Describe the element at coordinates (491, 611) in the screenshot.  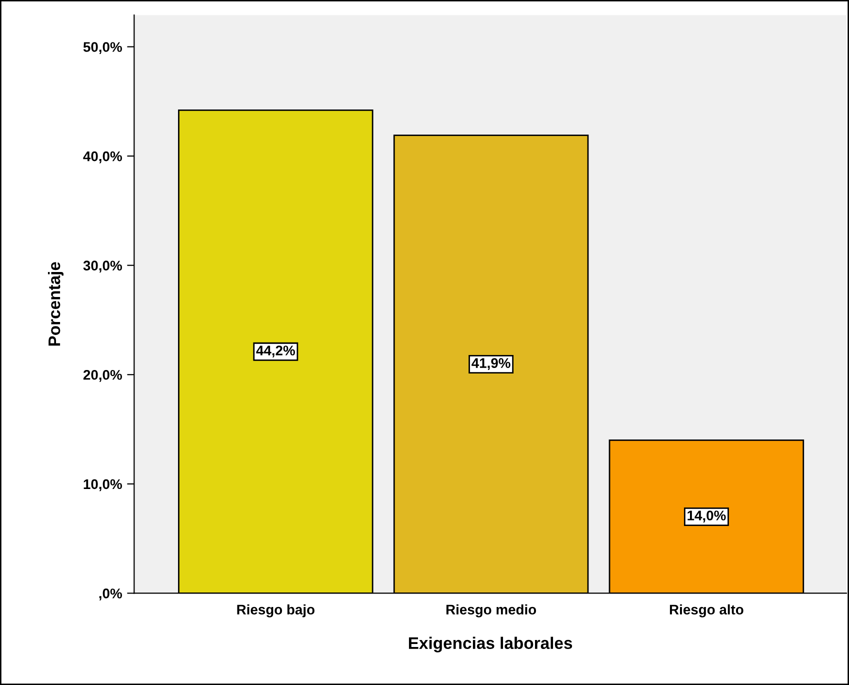
I see `x-tick-label: Riesgo medio` at that location.